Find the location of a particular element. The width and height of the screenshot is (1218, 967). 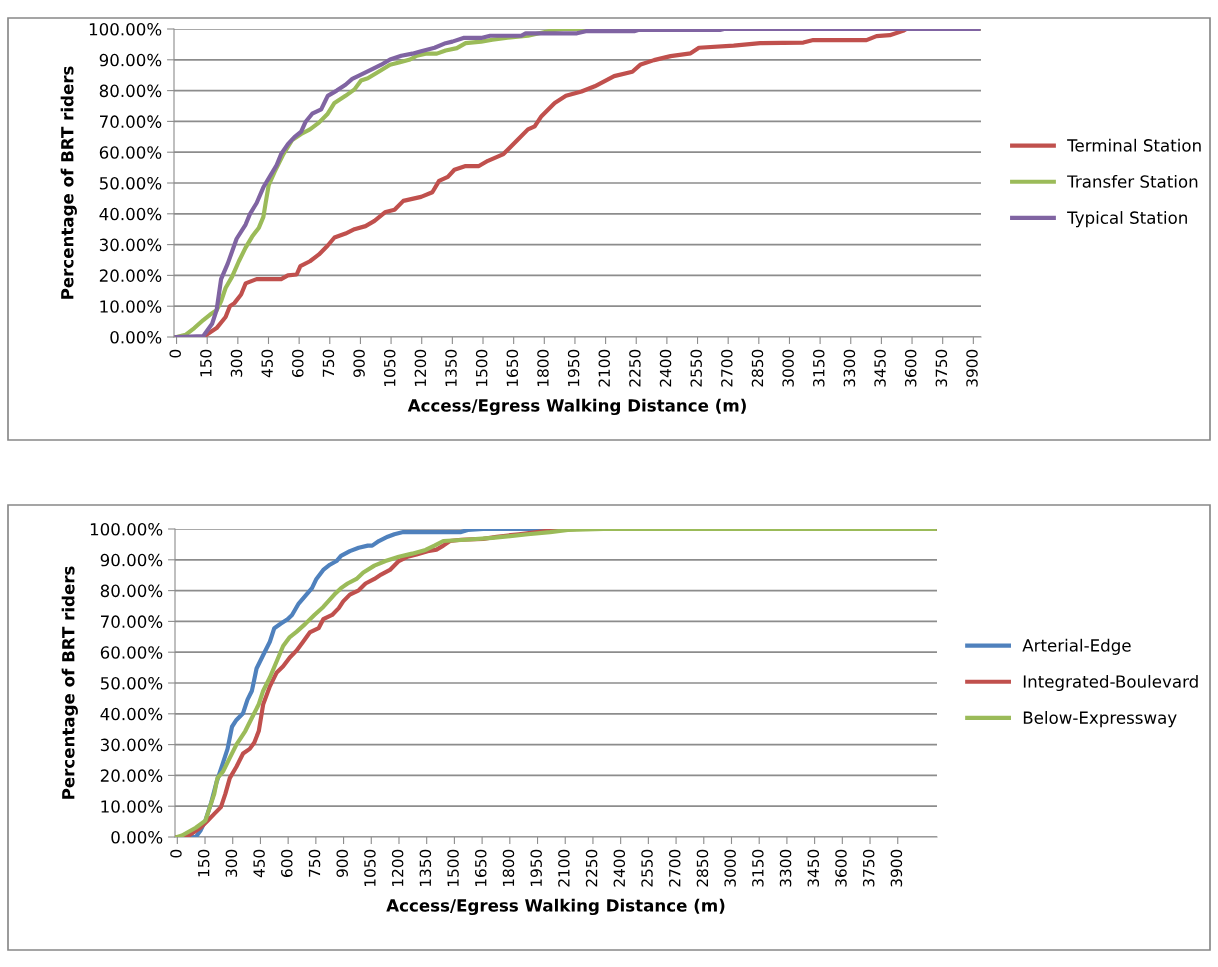

legend-label: Below-Expressway is located at coordinates (1100, 719).